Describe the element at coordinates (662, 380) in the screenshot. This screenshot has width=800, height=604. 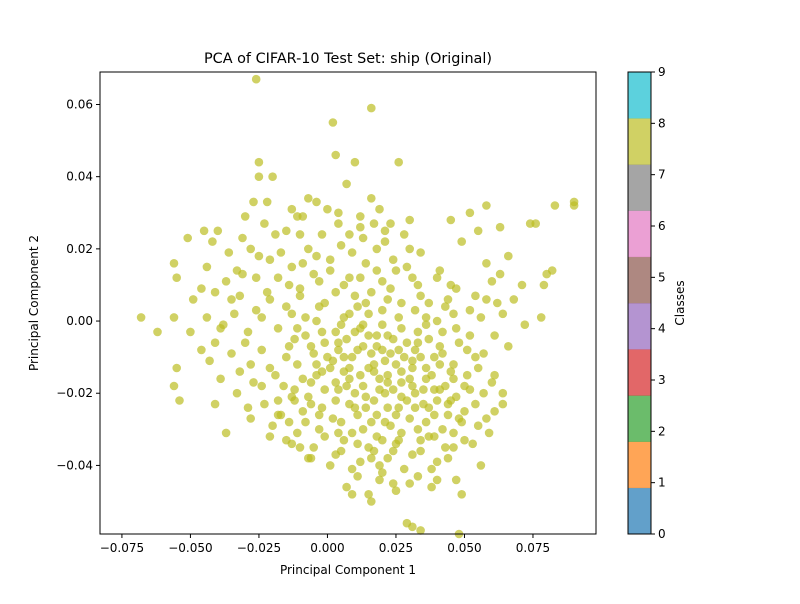
I see `colorbar-tick-label: 3` at that location.